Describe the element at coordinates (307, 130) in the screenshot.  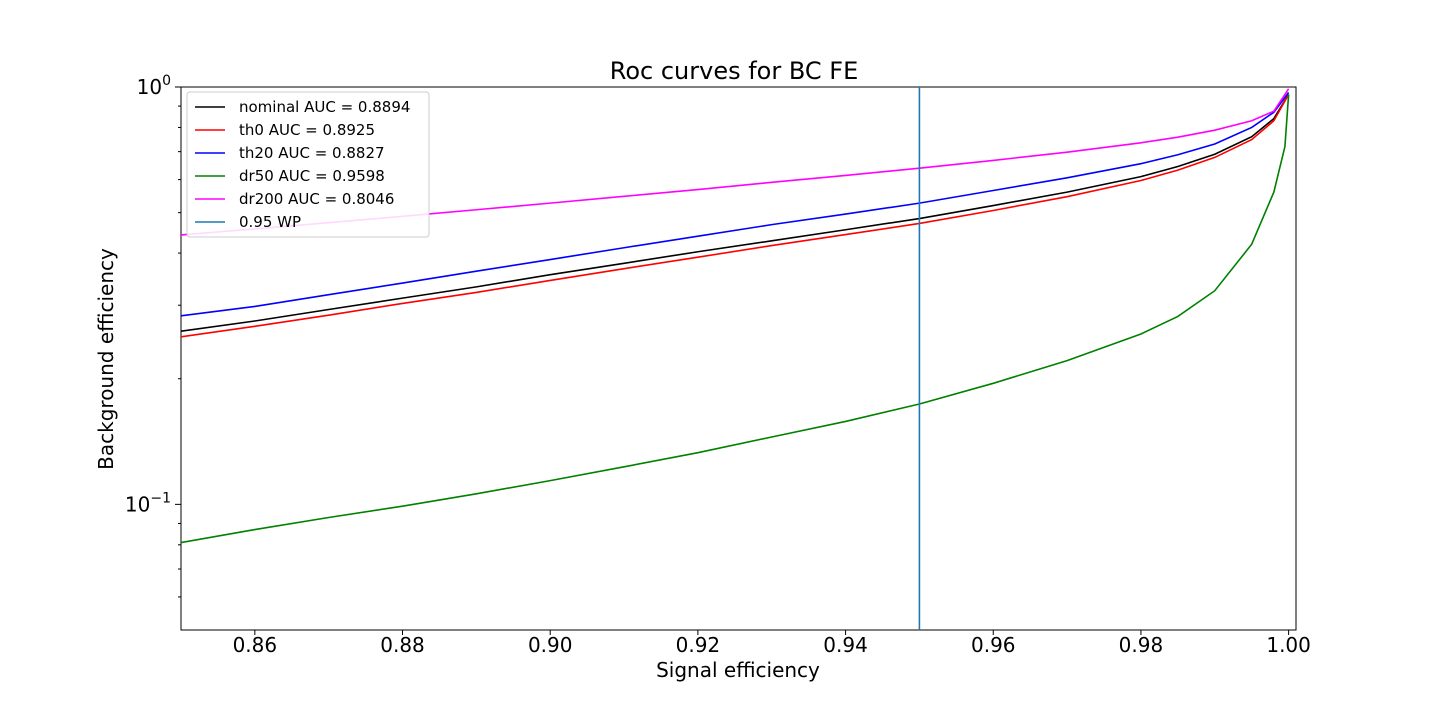
I see `legend-label: th0 AUC = 0.8925` at that location.